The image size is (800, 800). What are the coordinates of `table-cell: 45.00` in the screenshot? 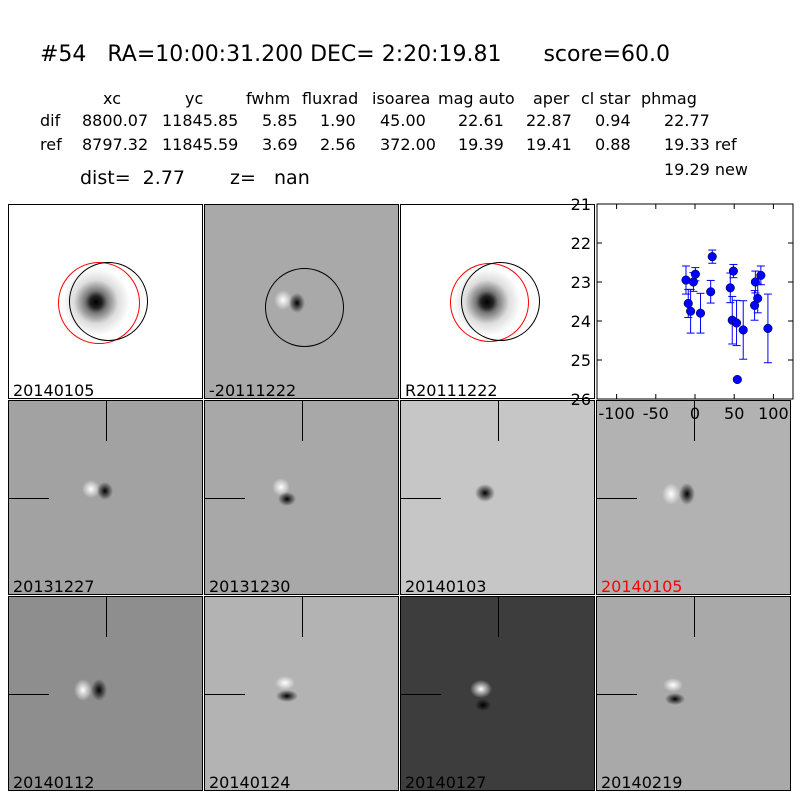 It's located at (403, 120).